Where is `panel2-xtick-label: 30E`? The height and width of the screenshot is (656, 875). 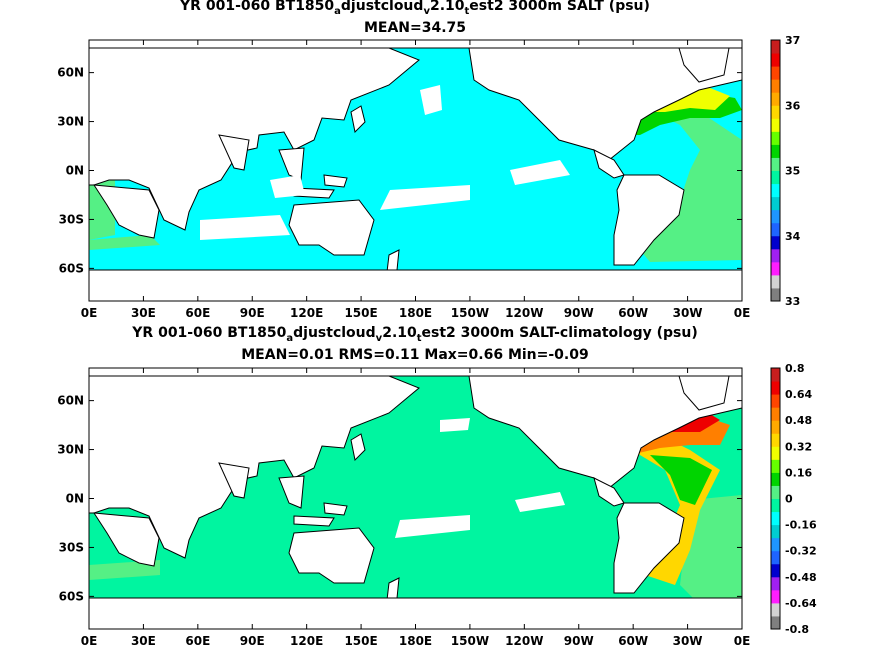
panel2-xtick-label: 30E is located at coordinates (143, 641).